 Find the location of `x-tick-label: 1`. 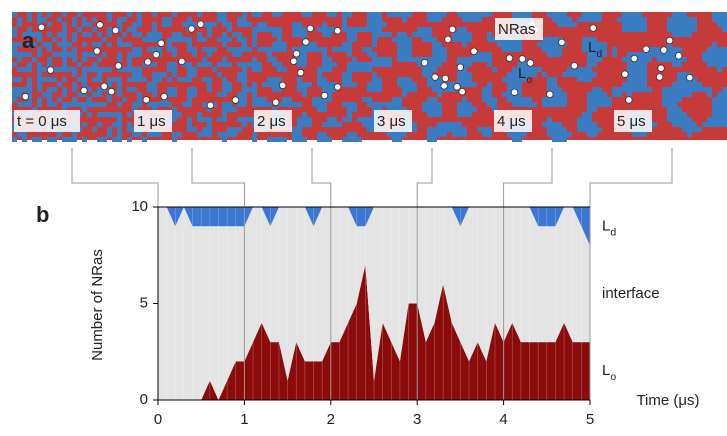

x-tick-label: 1 is located at coordinates (244, 419).